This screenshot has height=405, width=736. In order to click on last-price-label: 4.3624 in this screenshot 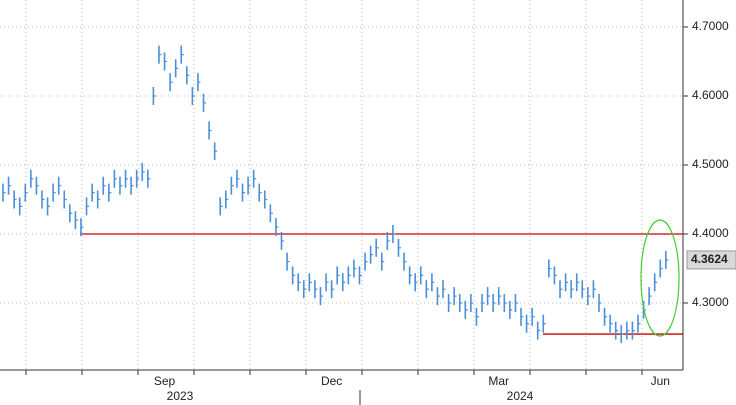, I will do `click(709, 259)`.